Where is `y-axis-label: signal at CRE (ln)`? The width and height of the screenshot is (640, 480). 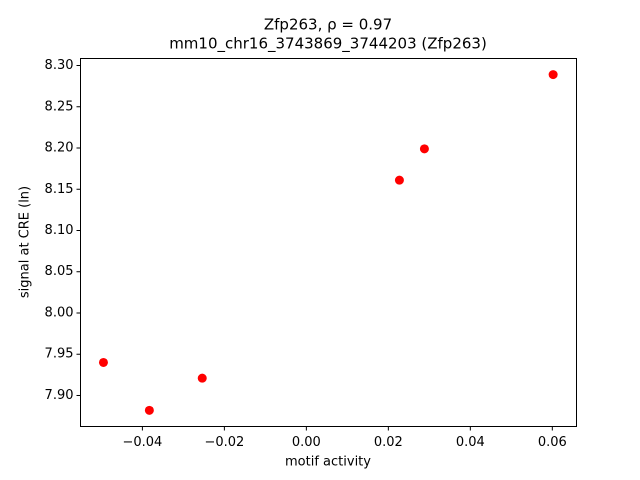 y-axis-label: signal at CRE (ln) is located at coordinates (25, 242).